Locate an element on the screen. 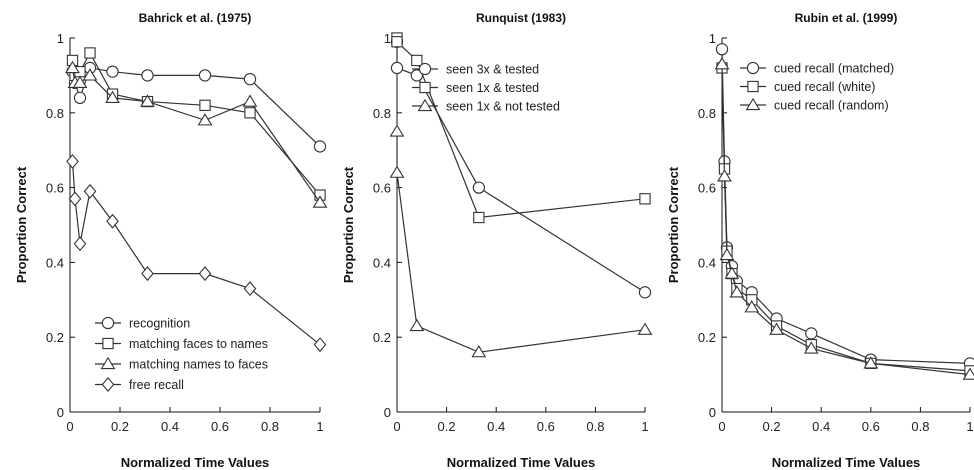 The height and width of the screenshot is (470, 974). legend-label: free recall is located at coordinates (156, 385).